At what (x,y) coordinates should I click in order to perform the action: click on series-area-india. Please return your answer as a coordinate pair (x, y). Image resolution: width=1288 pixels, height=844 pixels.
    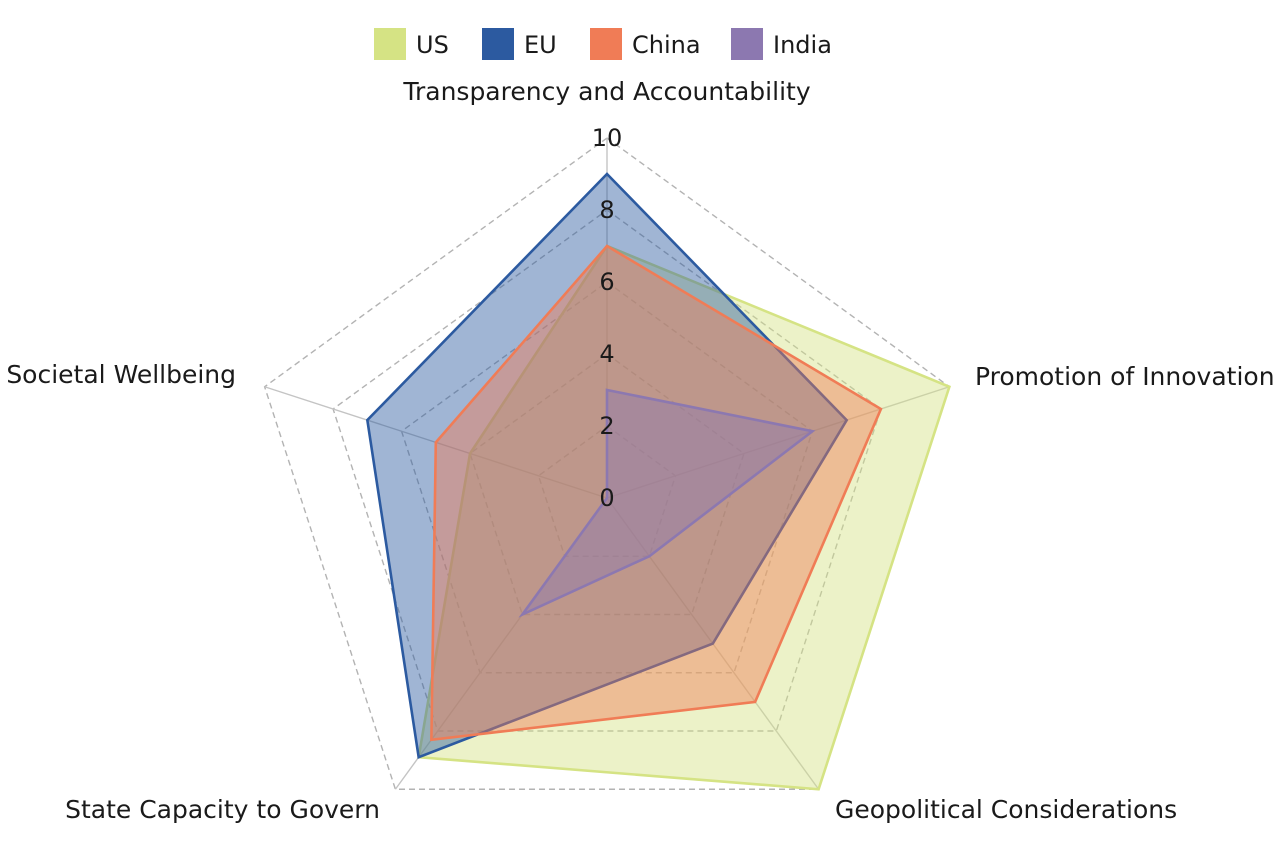
    Looking at the image, I should click on (667, 503).